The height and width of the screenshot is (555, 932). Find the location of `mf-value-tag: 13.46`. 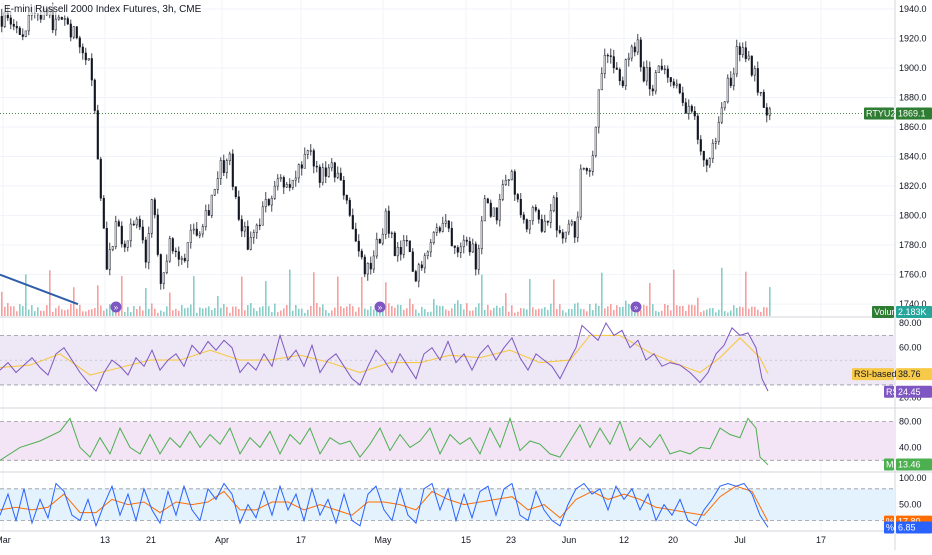

mf-value-tag: 13.46 is located at coordinates (914, 464).